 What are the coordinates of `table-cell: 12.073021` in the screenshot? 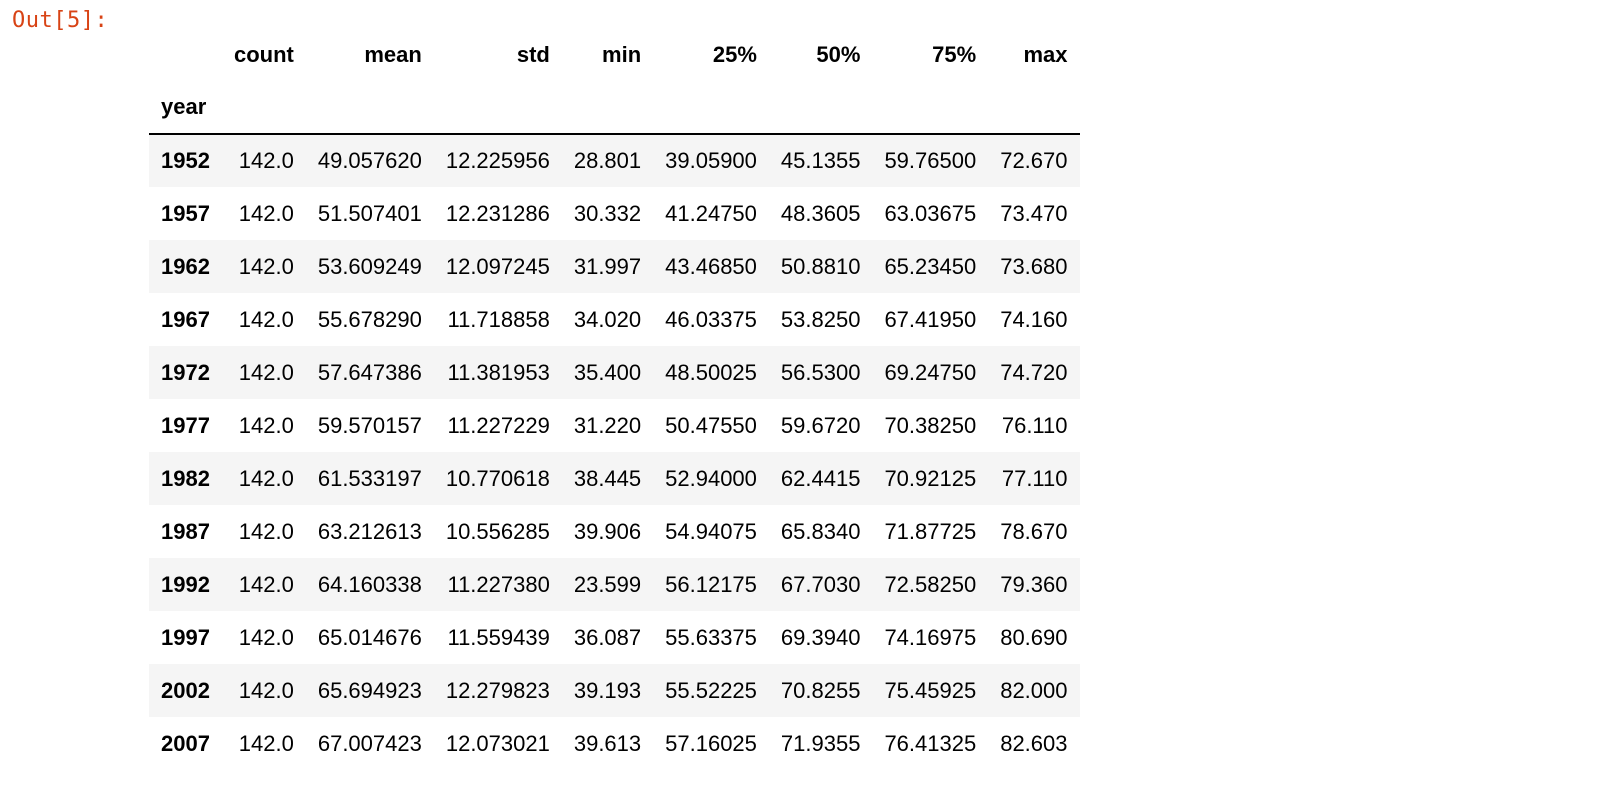 It's located at (497, 743).